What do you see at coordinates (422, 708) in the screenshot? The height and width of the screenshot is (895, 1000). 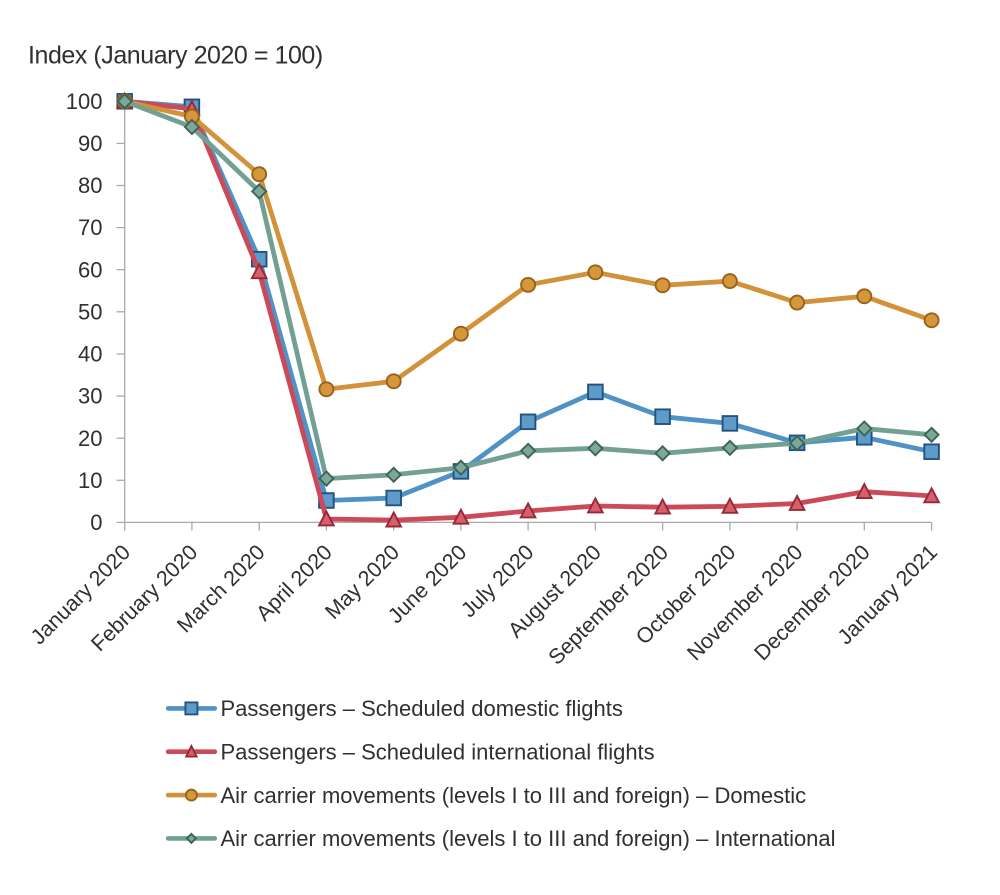 I see `svg-text:Passengers – Scheduled domesti: Passengers – Scheduled domestic flights` at bounding box center [422, 708].